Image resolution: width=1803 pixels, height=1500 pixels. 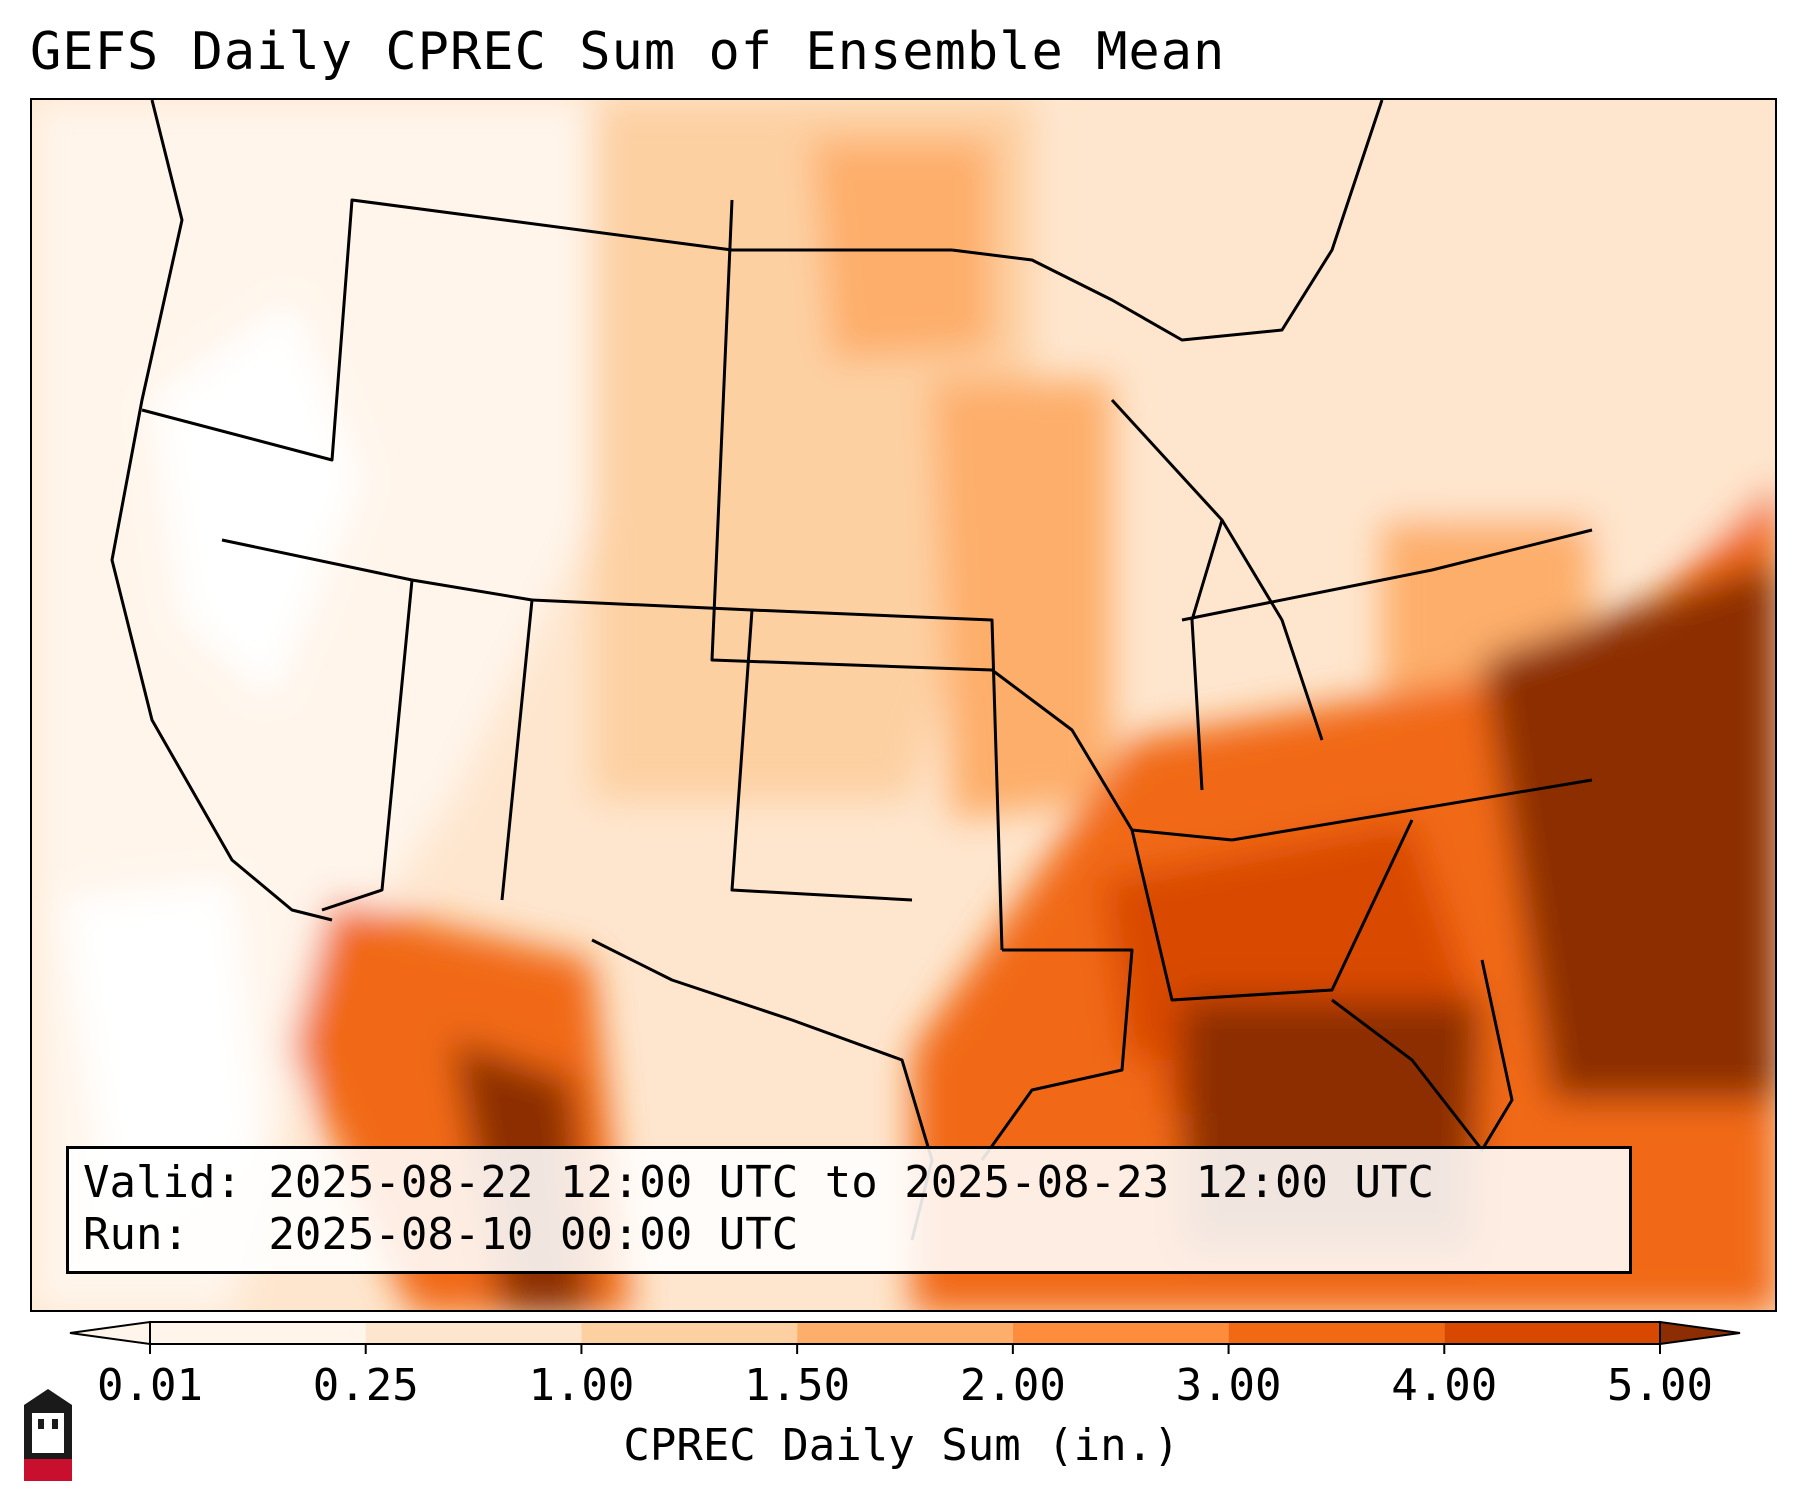 I want to click on colorbar-label: CPREC Daily Sum (in.), so click(x=901, y=1445).